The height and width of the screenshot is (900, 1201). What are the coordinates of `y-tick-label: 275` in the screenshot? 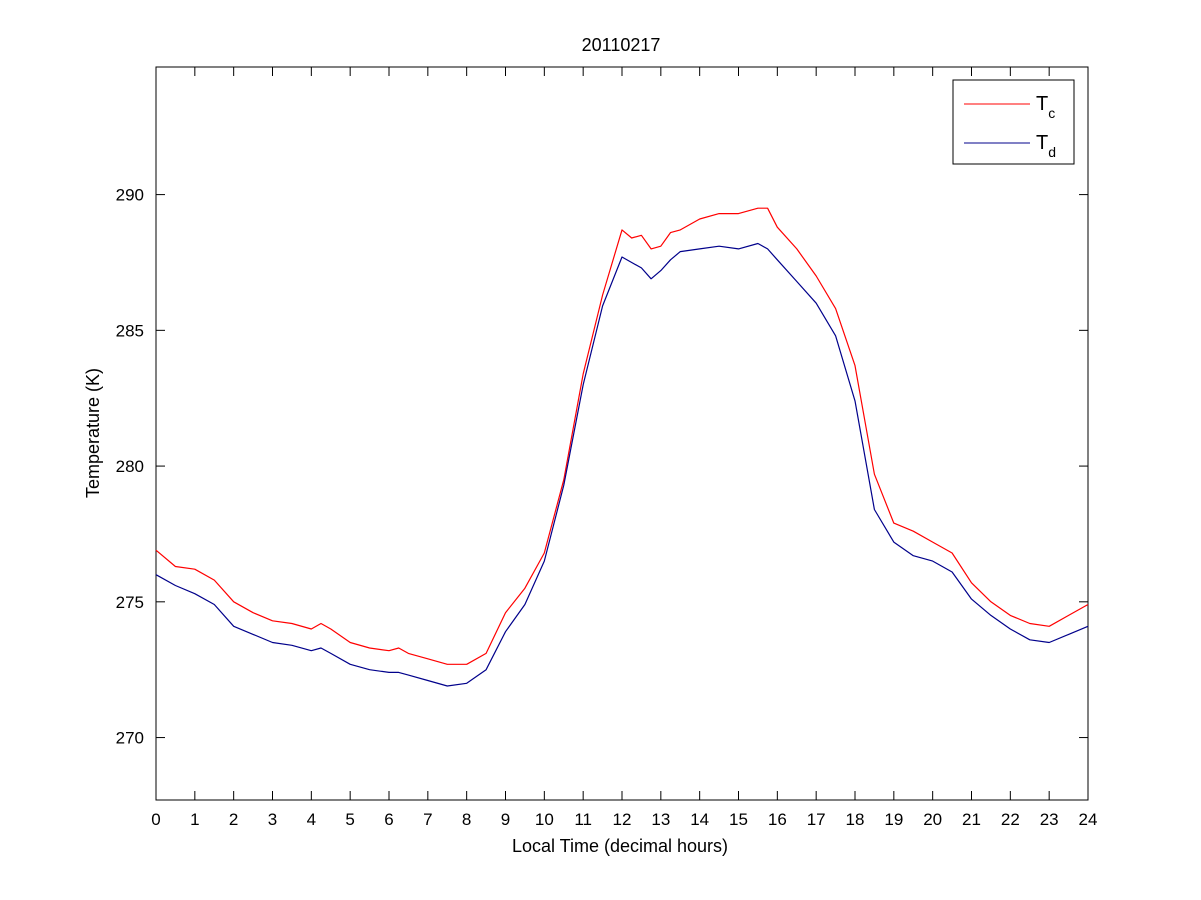 It's located at (130, 602).